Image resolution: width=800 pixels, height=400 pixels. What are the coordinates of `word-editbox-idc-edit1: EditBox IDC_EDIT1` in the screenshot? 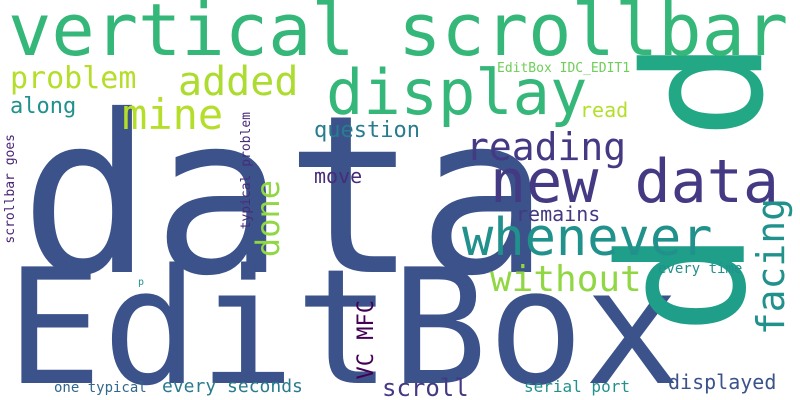 It's located at (564, 68).